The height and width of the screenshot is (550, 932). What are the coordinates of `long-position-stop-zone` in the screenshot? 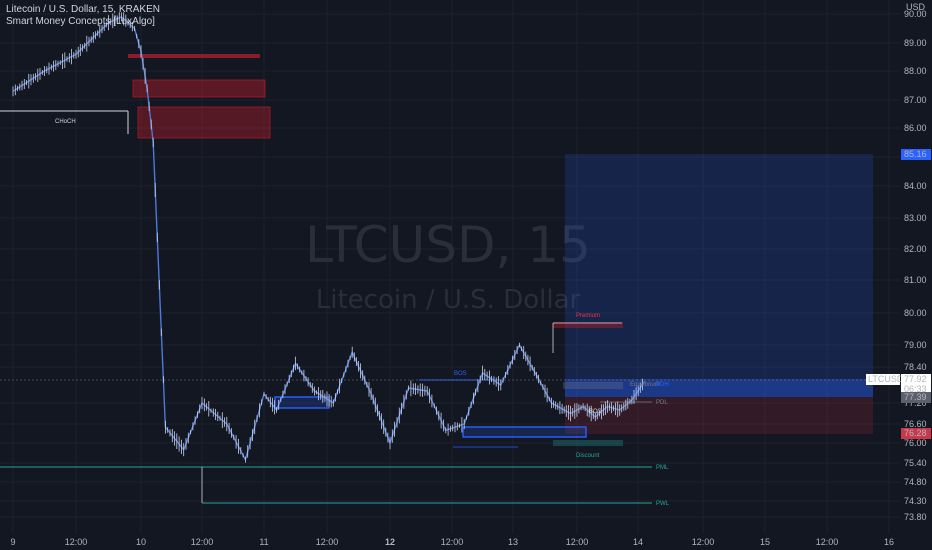 It's located at (719, 415).